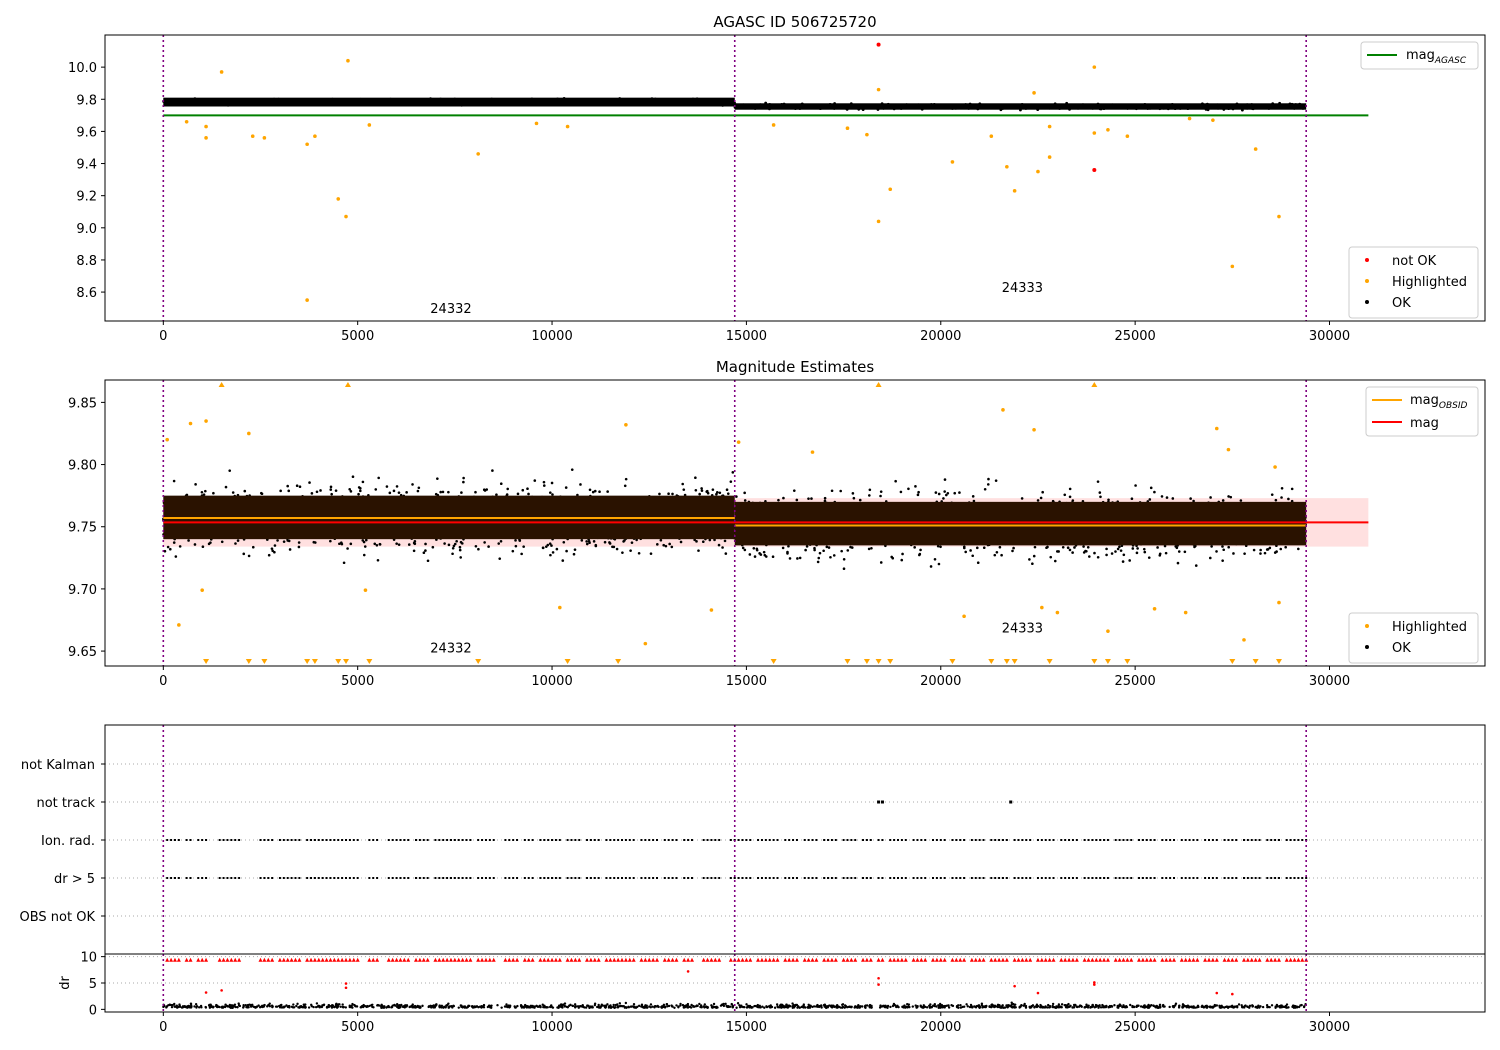 The height and width of the screenshot is (1050, 1500). I want to click on agasc-panel-title: AGASC ID 506725720, so click(794, 22).